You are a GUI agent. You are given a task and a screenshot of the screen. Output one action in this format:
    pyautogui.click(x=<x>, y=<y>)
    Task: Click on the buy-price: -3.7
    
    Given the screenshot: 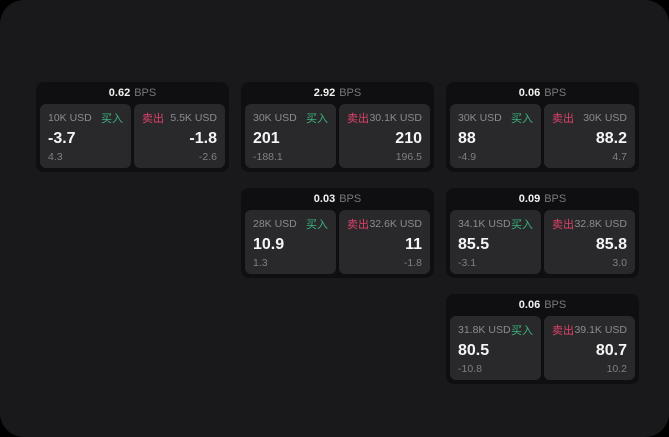 What is the action you would take?
    pyautogui.click(x=62, y=138)
    